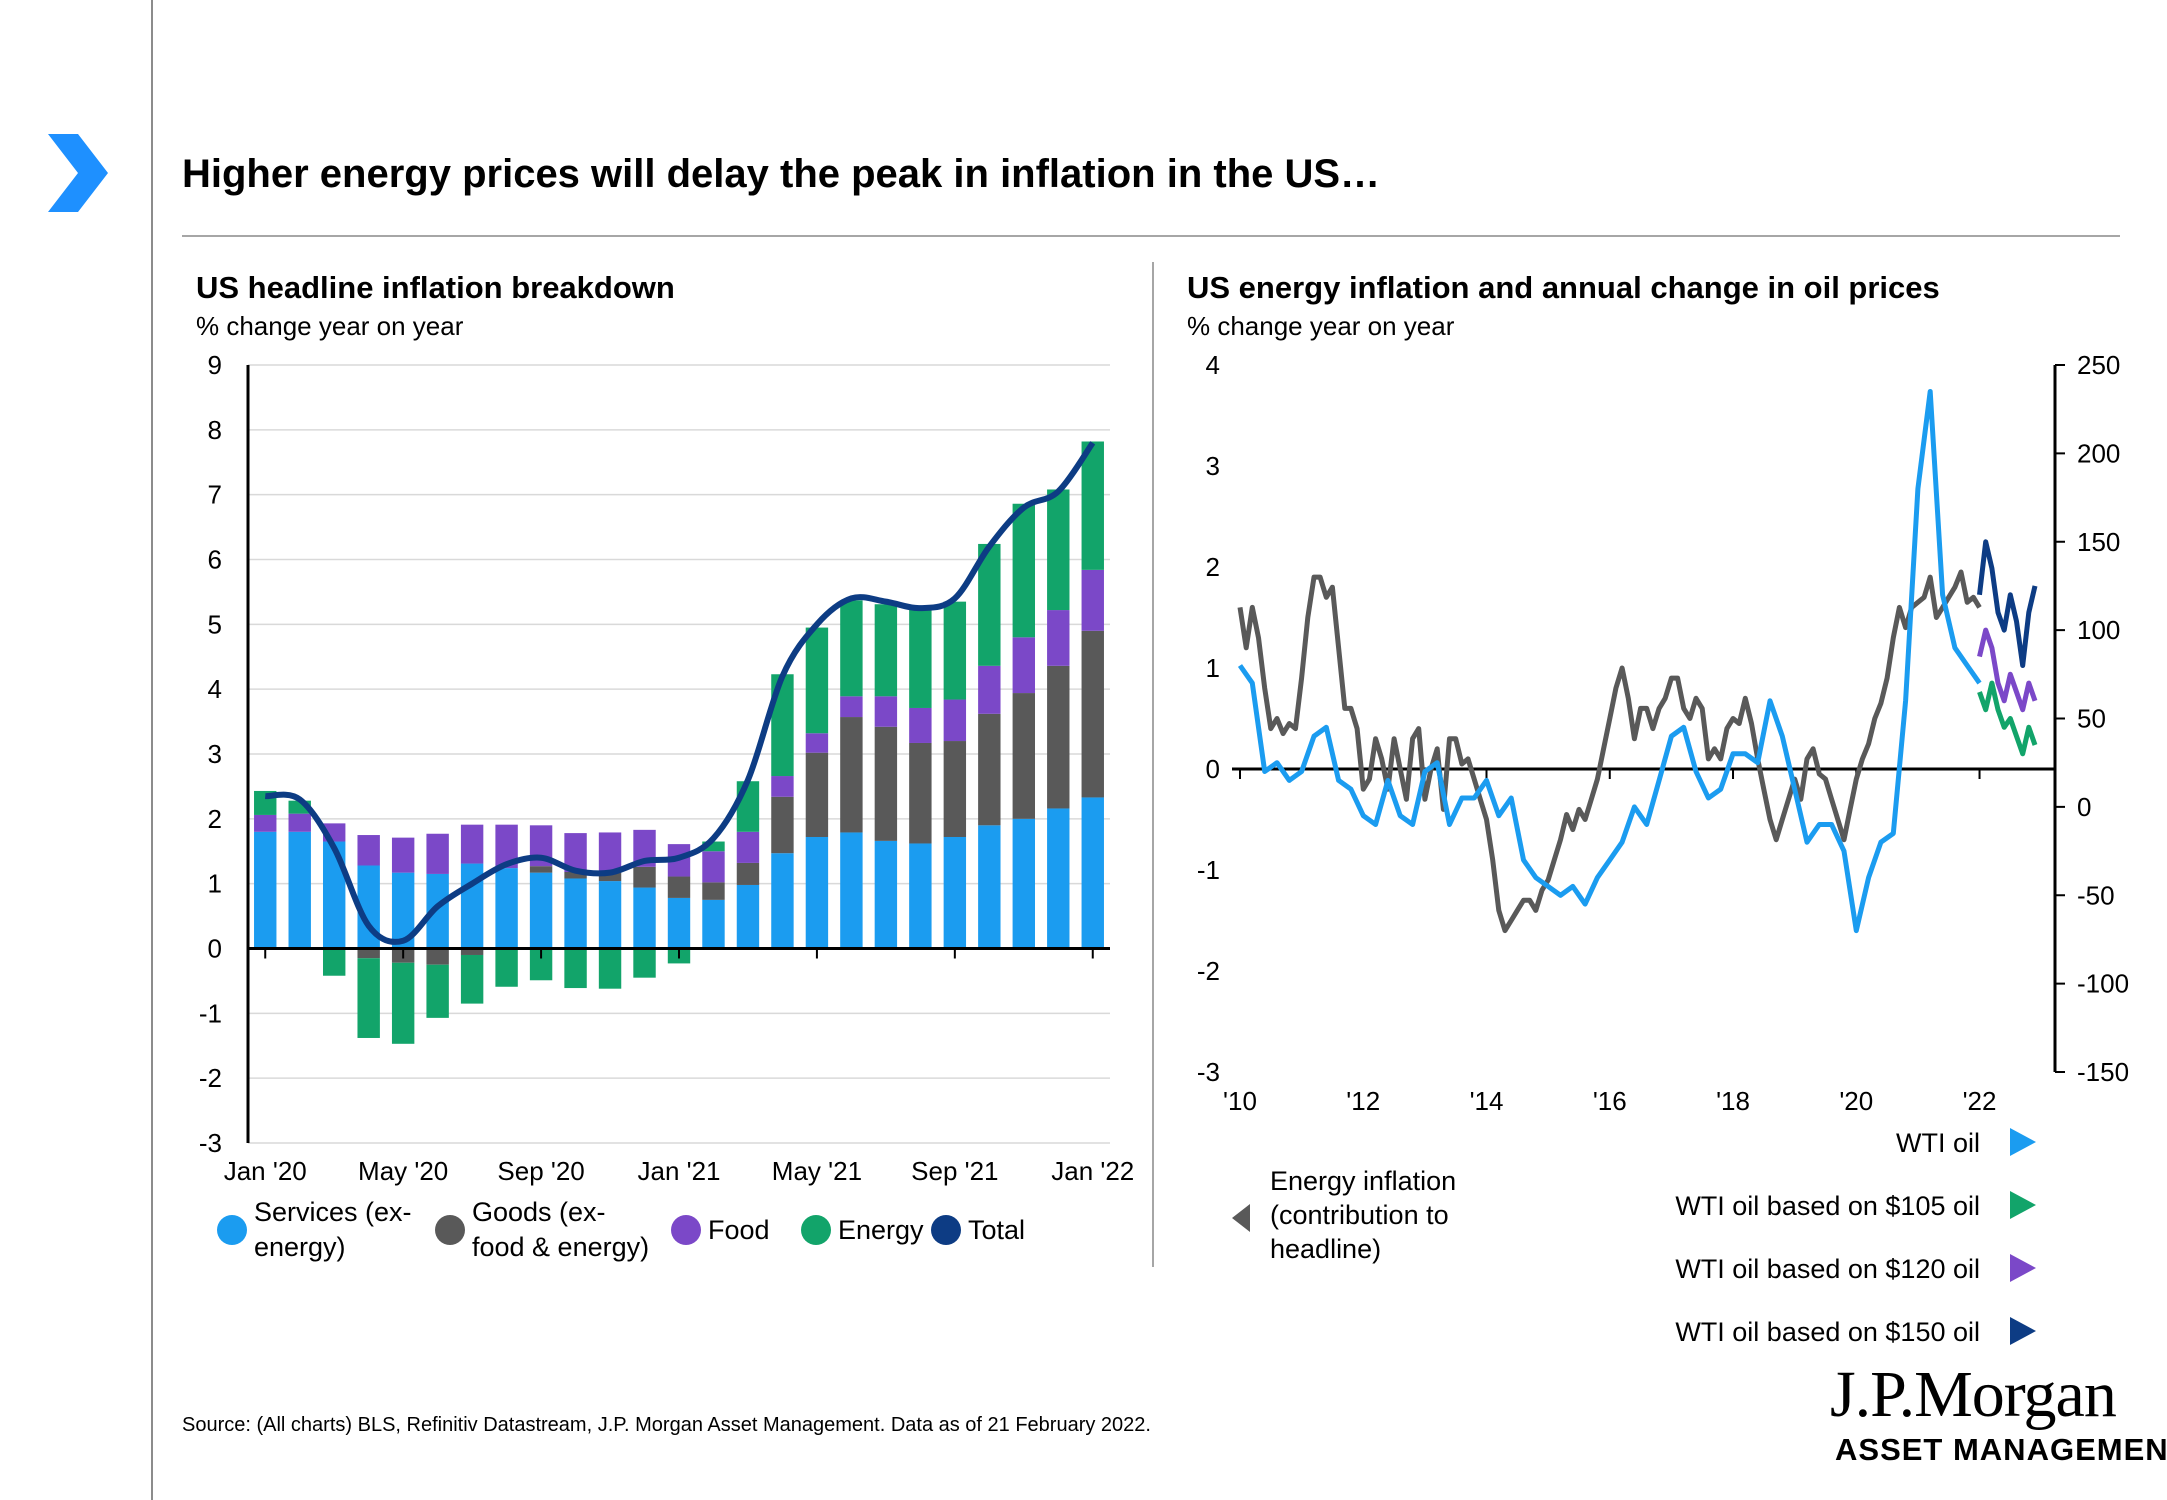 The height and width of the screenshot is (1500, 2167). What do you see at coordinates (1213, 567) in the screenshot?
I see `y-tick-label: 2` at bounding box center [1213, 567].